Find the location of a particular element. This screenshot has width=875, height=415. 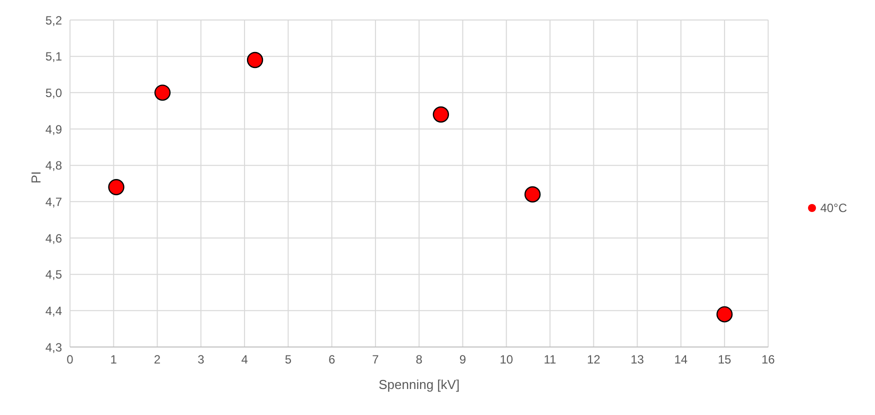

x-tick-label: 4 is located at coordinates (244, 359).